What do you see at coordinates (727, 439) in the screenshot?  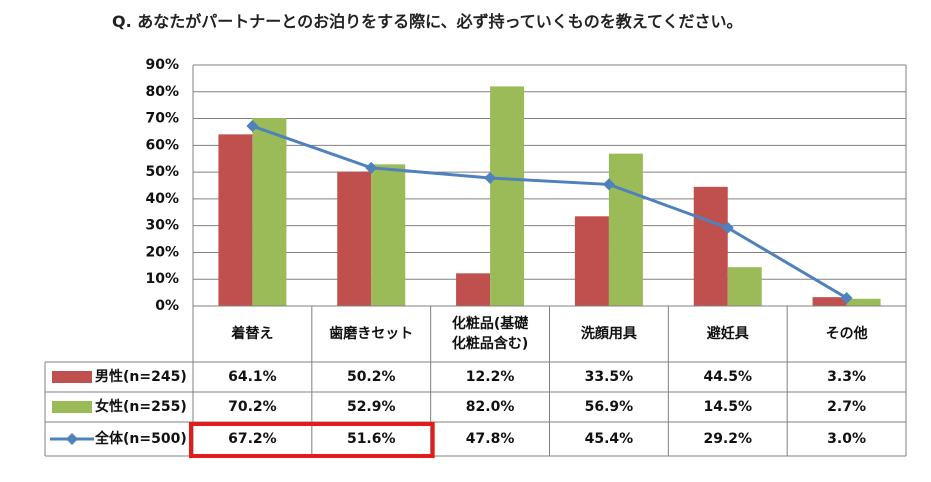 I see `data-table-cell: 29.2%` at bounding box center [727, 439].